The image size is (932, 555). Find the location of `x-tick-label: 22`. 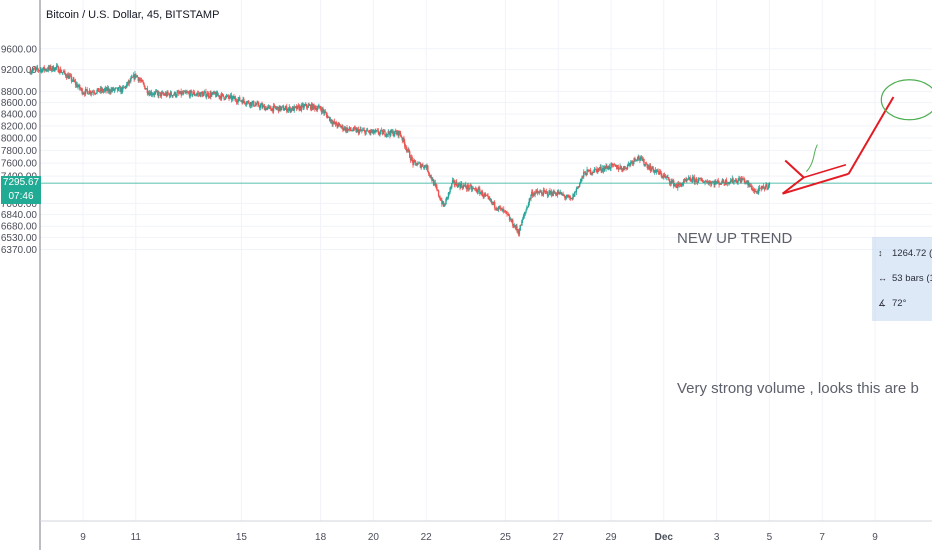

x-tick-label: 22 is located at coordinates (427, 537).